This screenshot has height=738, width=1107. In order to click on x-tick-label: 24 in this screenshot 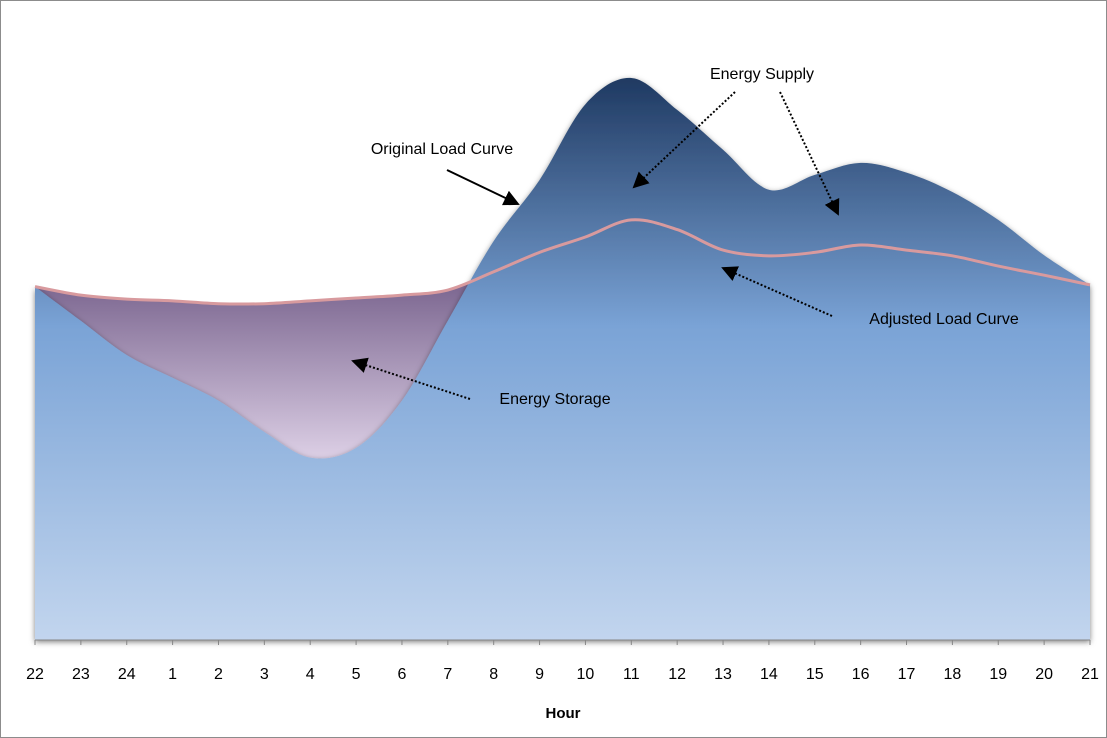, I will do `click(127, 674)`.